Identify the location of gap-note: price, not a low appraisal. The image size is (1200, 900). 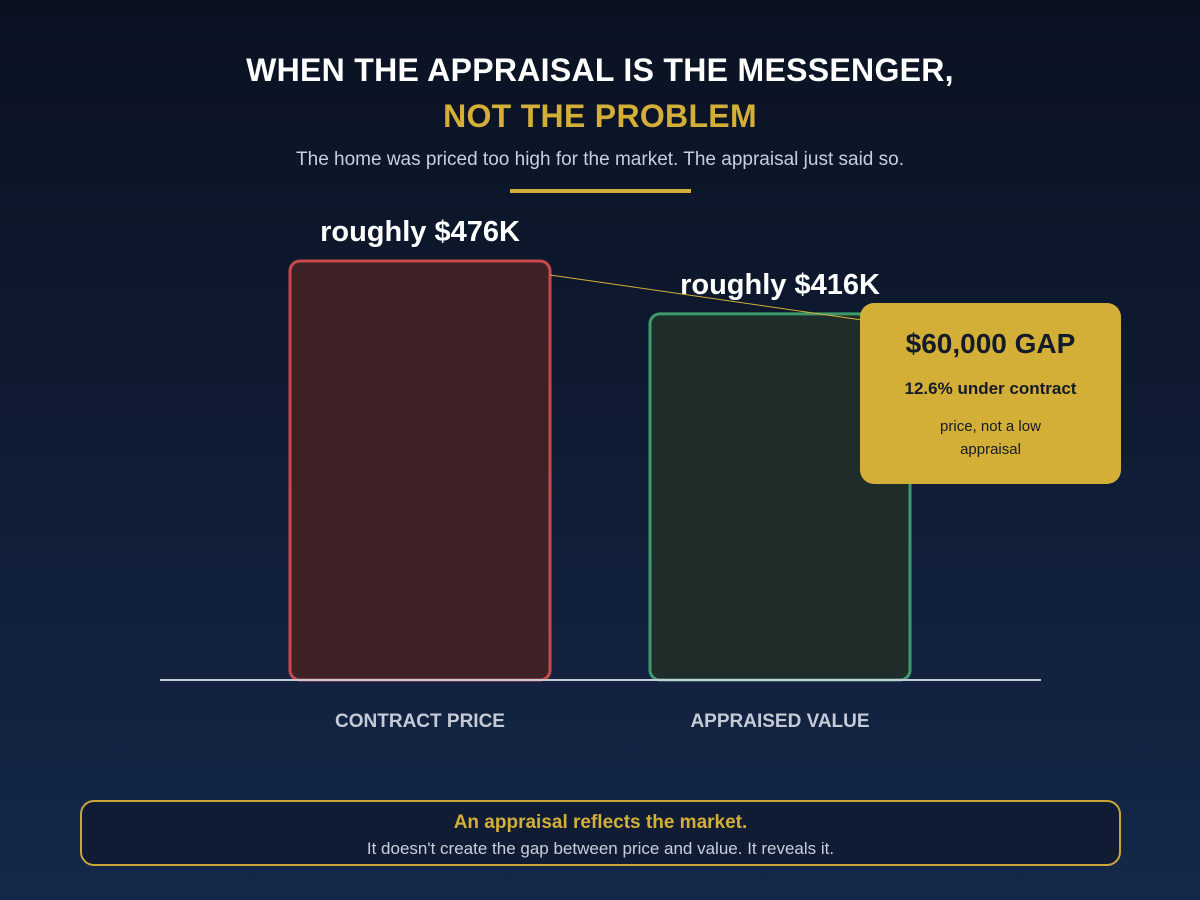
(990, 438).